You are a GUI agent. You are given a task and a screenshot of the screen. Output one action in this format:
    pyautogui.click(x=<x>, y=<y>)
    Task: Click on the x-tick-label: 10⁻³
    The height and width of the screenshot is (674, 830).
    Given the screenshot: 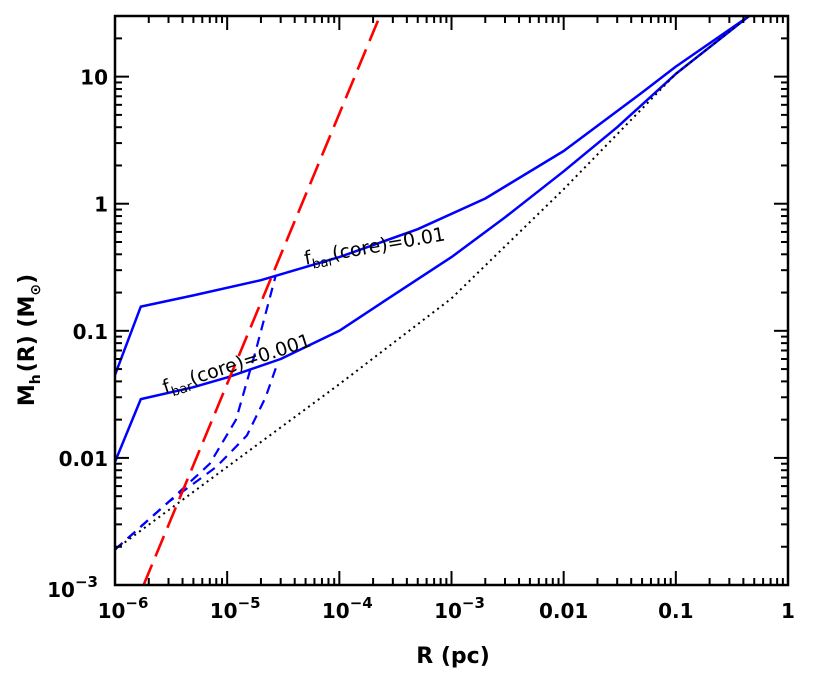 What is the action you would take?
    pyautogui.click(x=459, y=608)
    